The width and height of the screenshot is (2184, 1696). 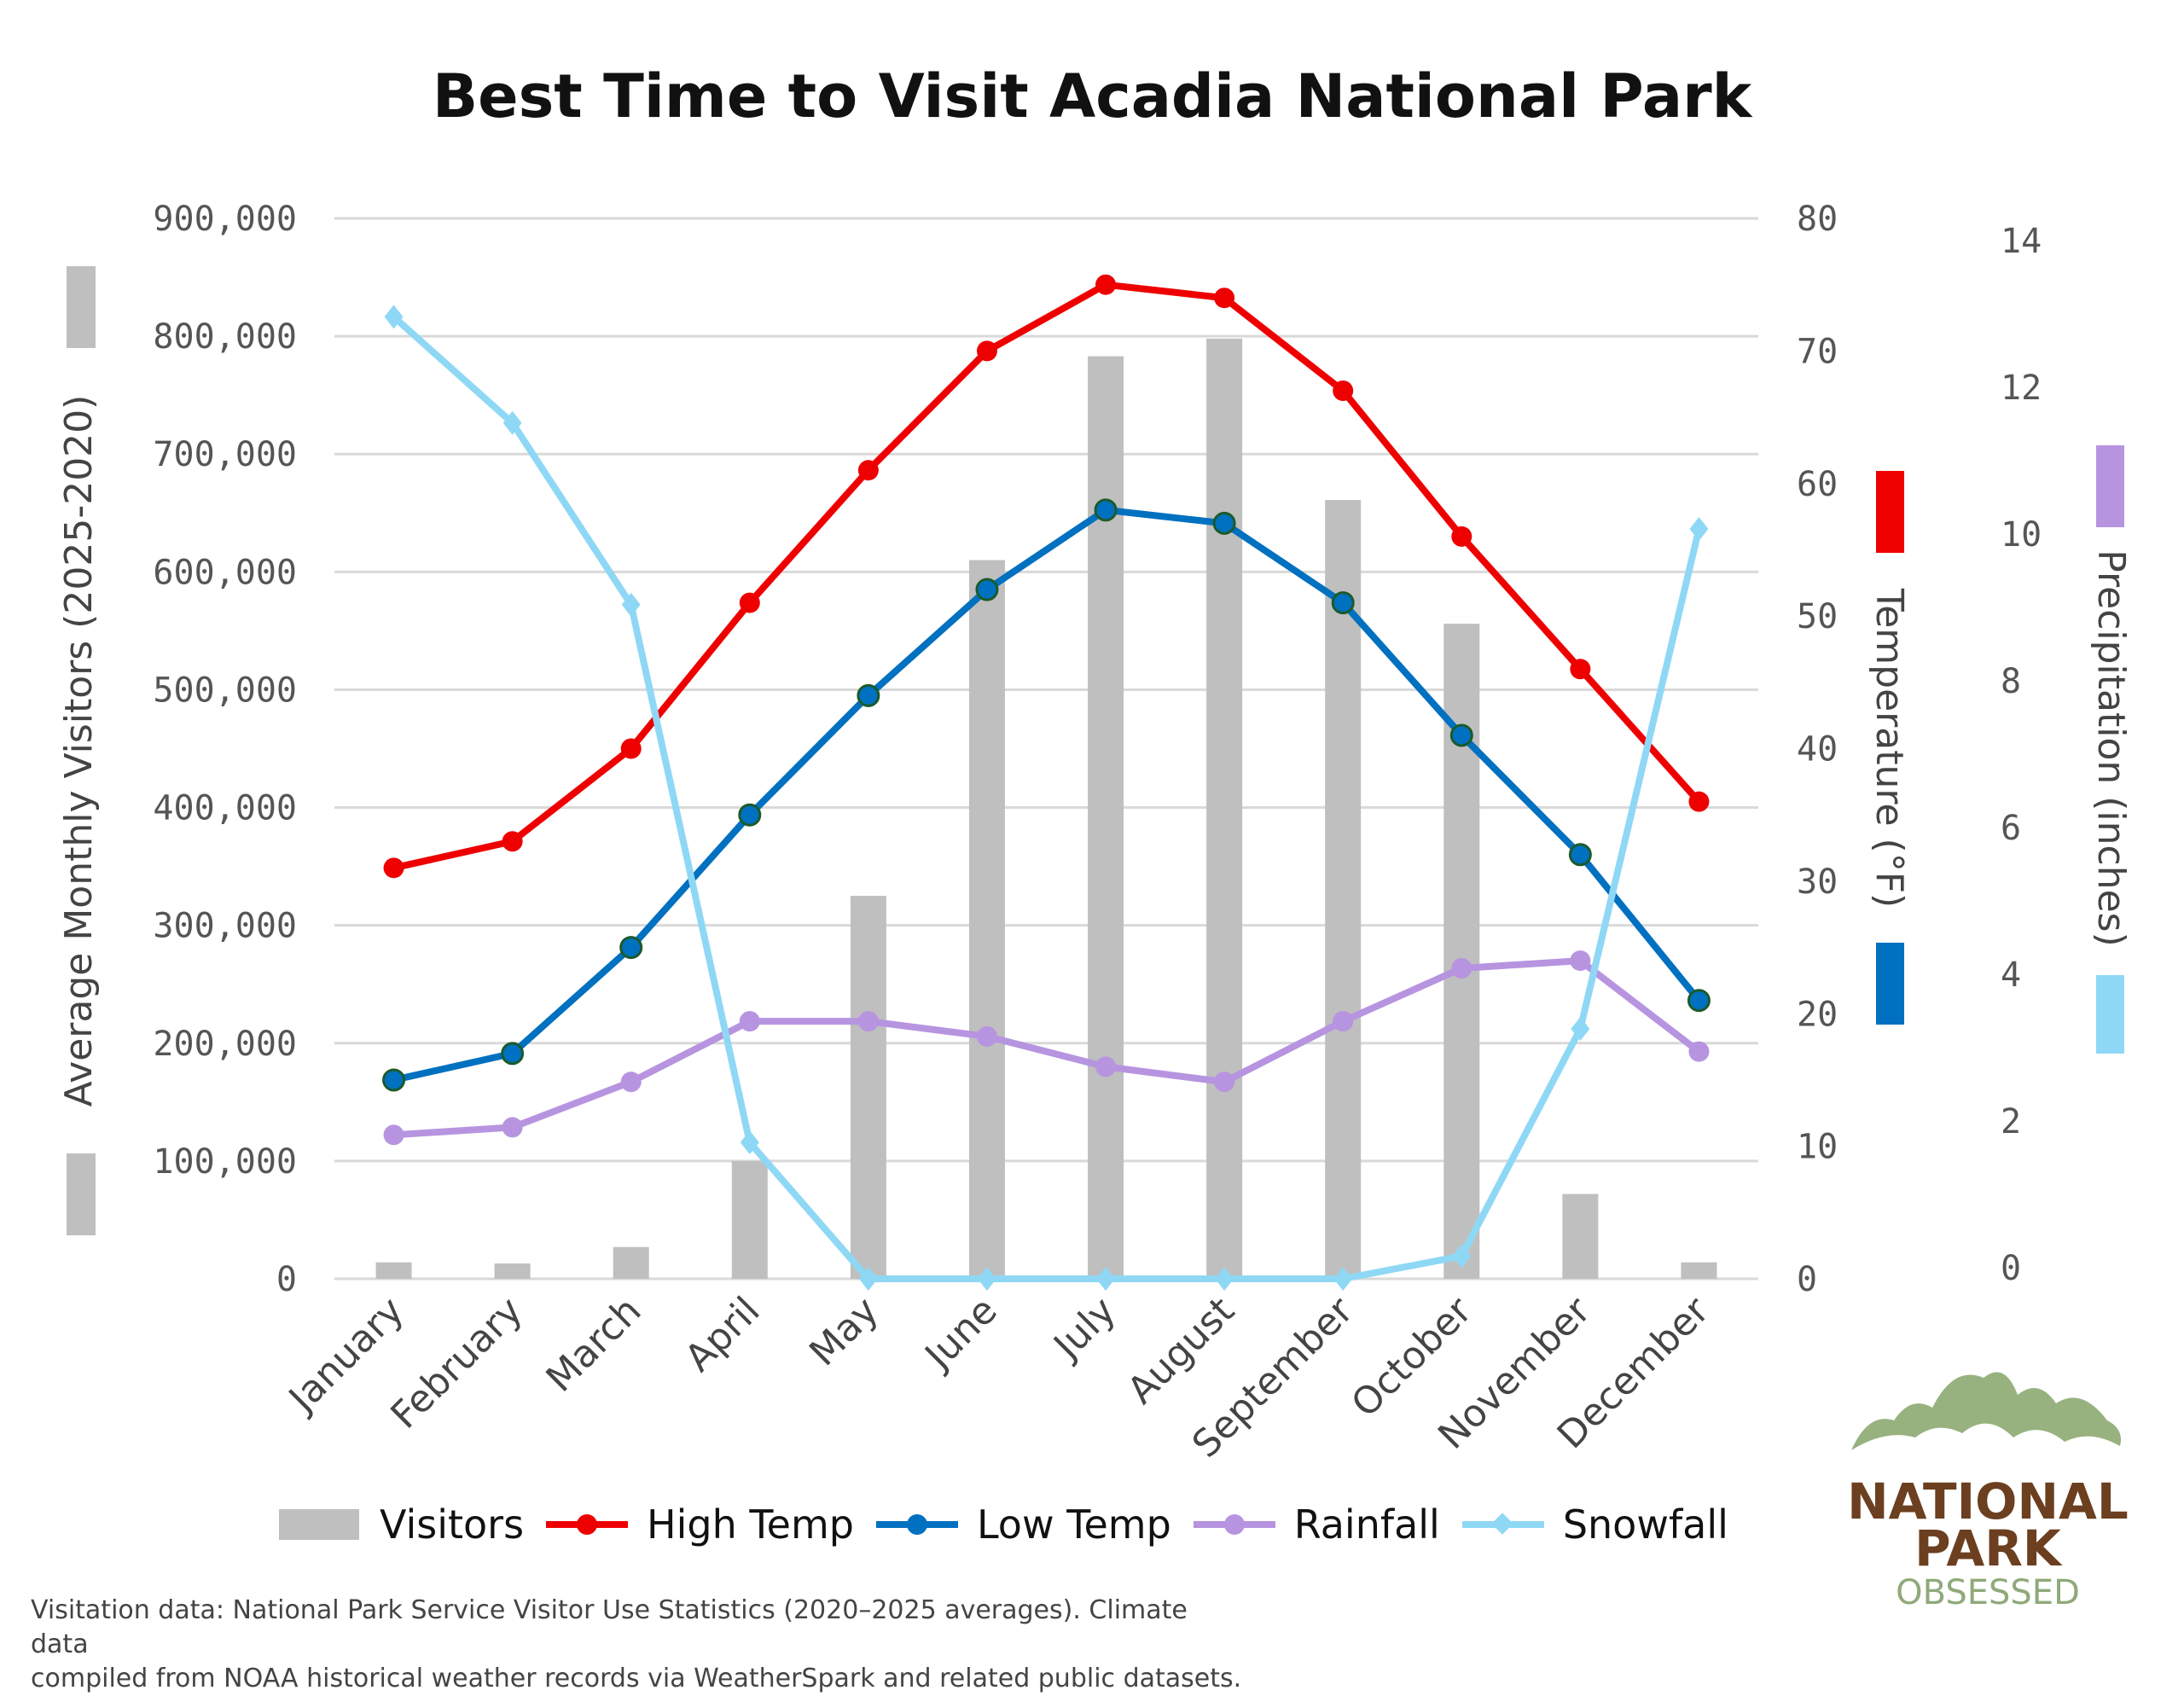 I want to click on x-tick-label-february: February, so click(x=457, y=1364).